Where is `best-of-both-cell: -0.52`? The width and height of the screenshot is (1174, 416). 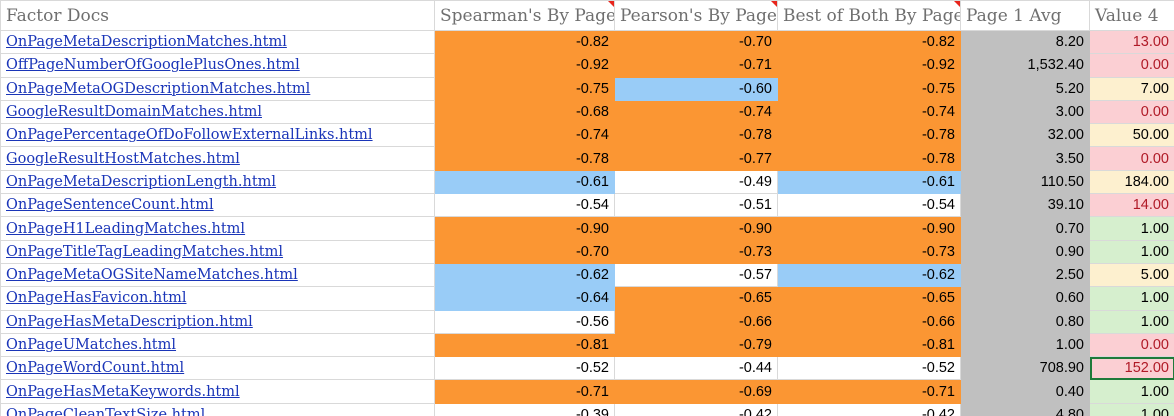 best-of-both-cell: -0.52 is located at coordinates (869, 368).